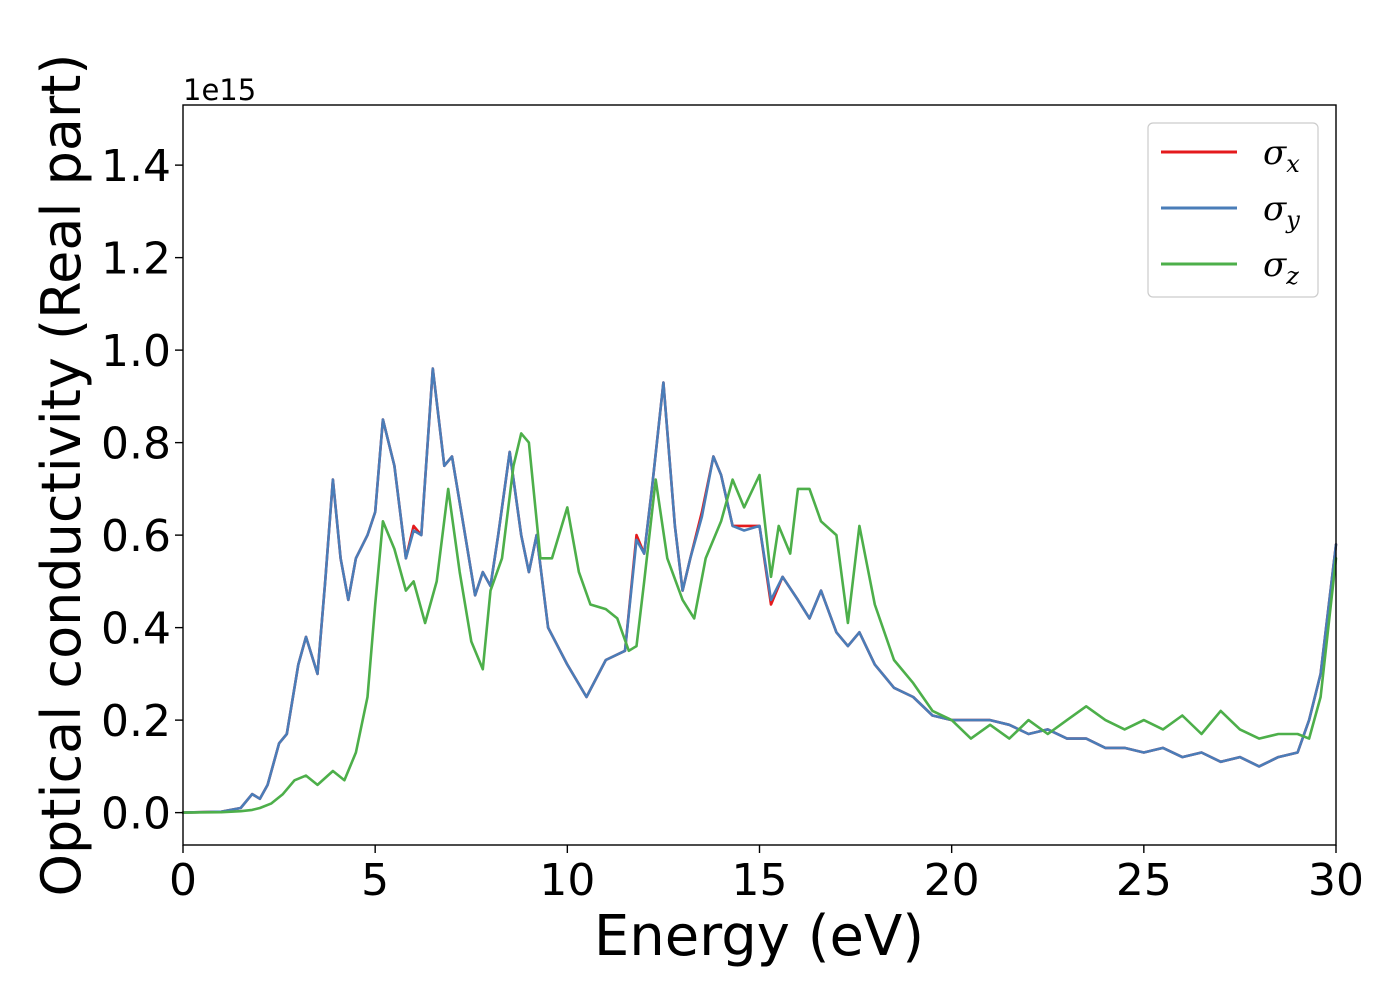  What do you see at coordinates (136, 259) in the screenshot?
I see `y-tick-label: 1.2` at bounding box center [136, 259].